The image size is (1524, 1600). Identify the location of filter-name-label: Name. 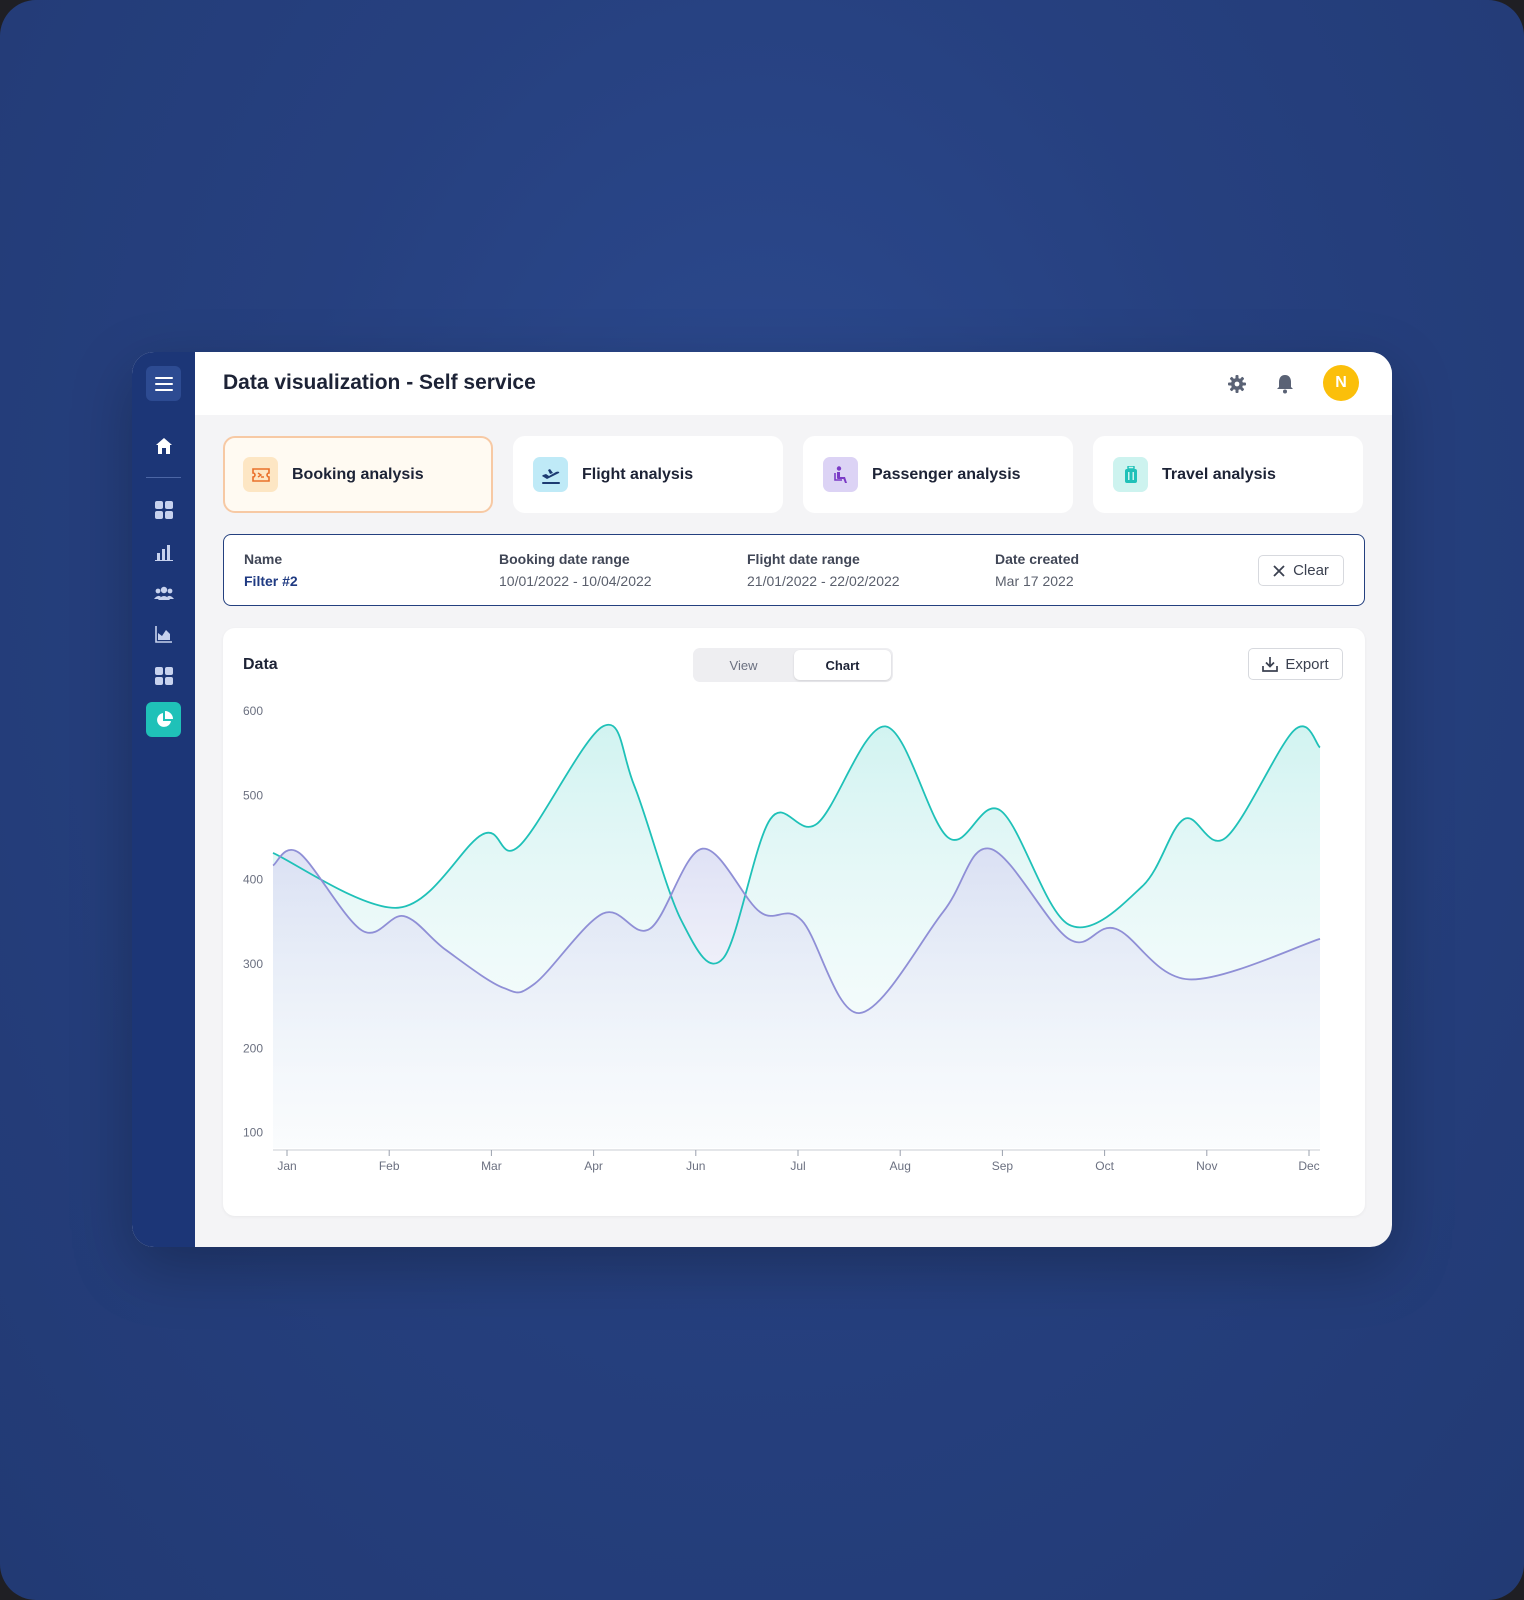
(263, 559).